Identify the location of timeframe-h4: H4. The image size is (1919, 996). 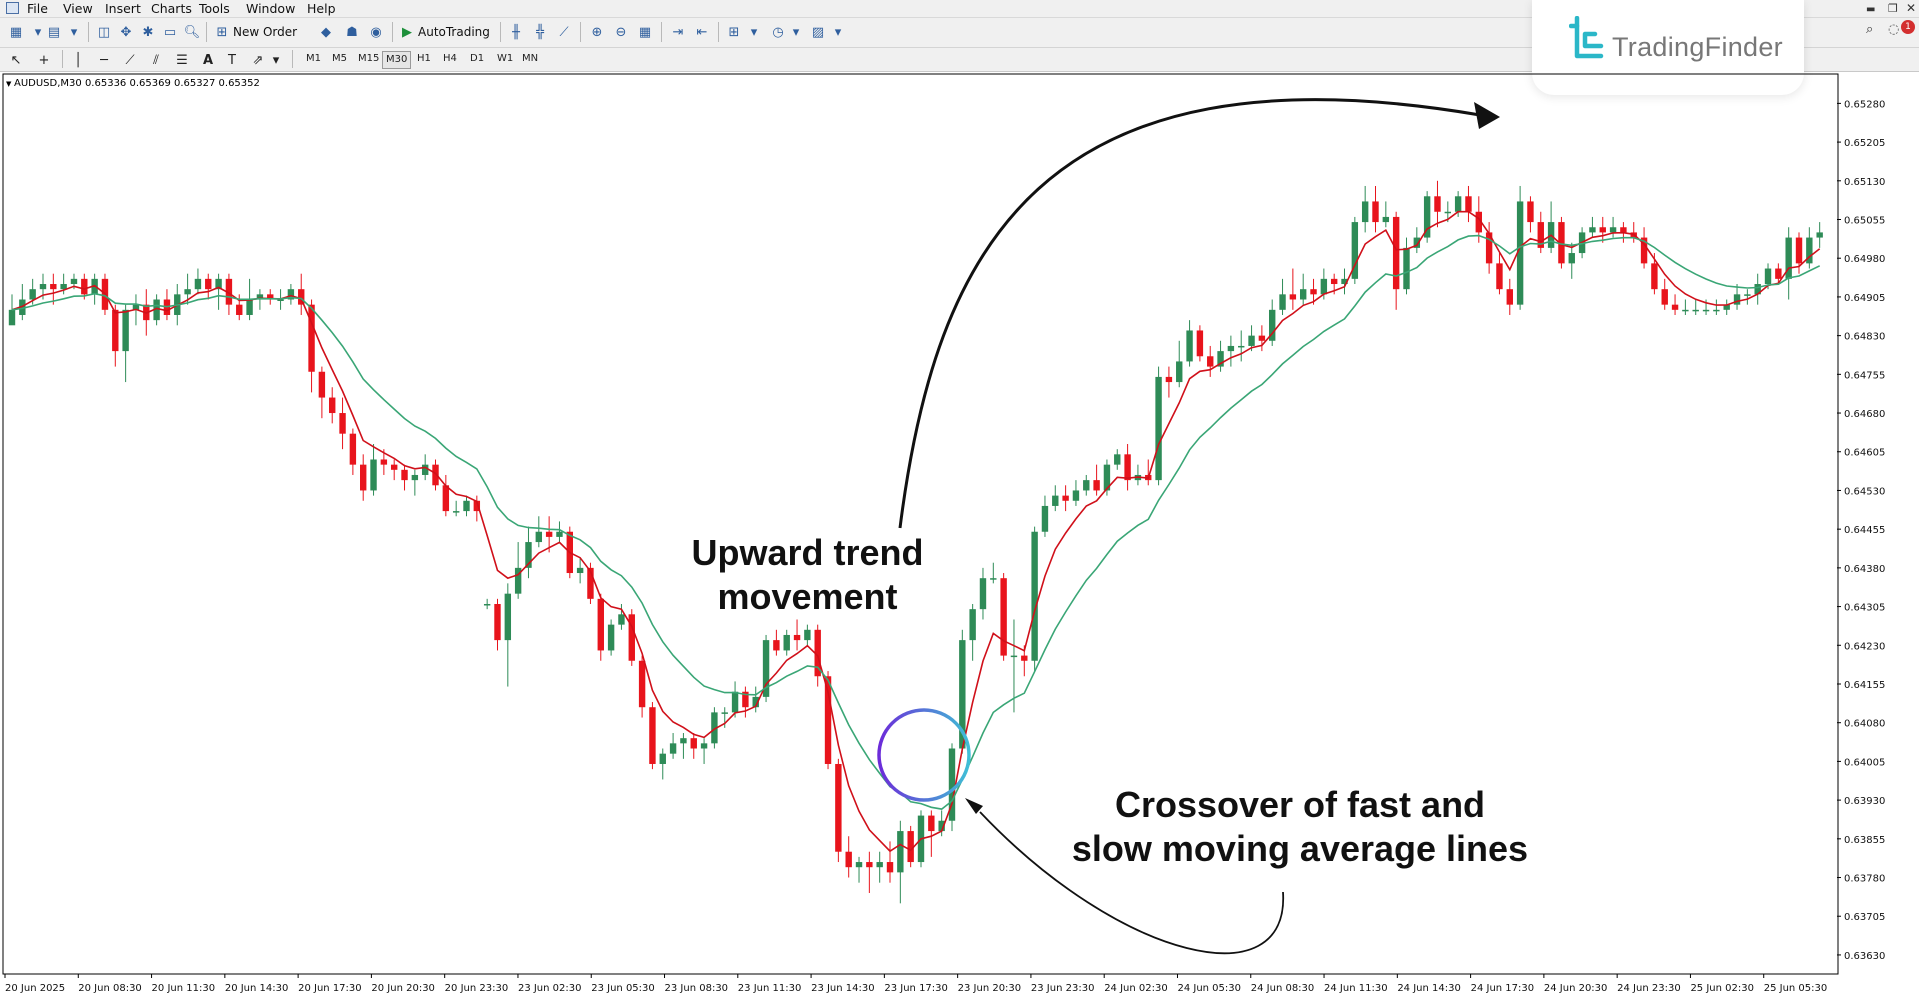
(450, 58).